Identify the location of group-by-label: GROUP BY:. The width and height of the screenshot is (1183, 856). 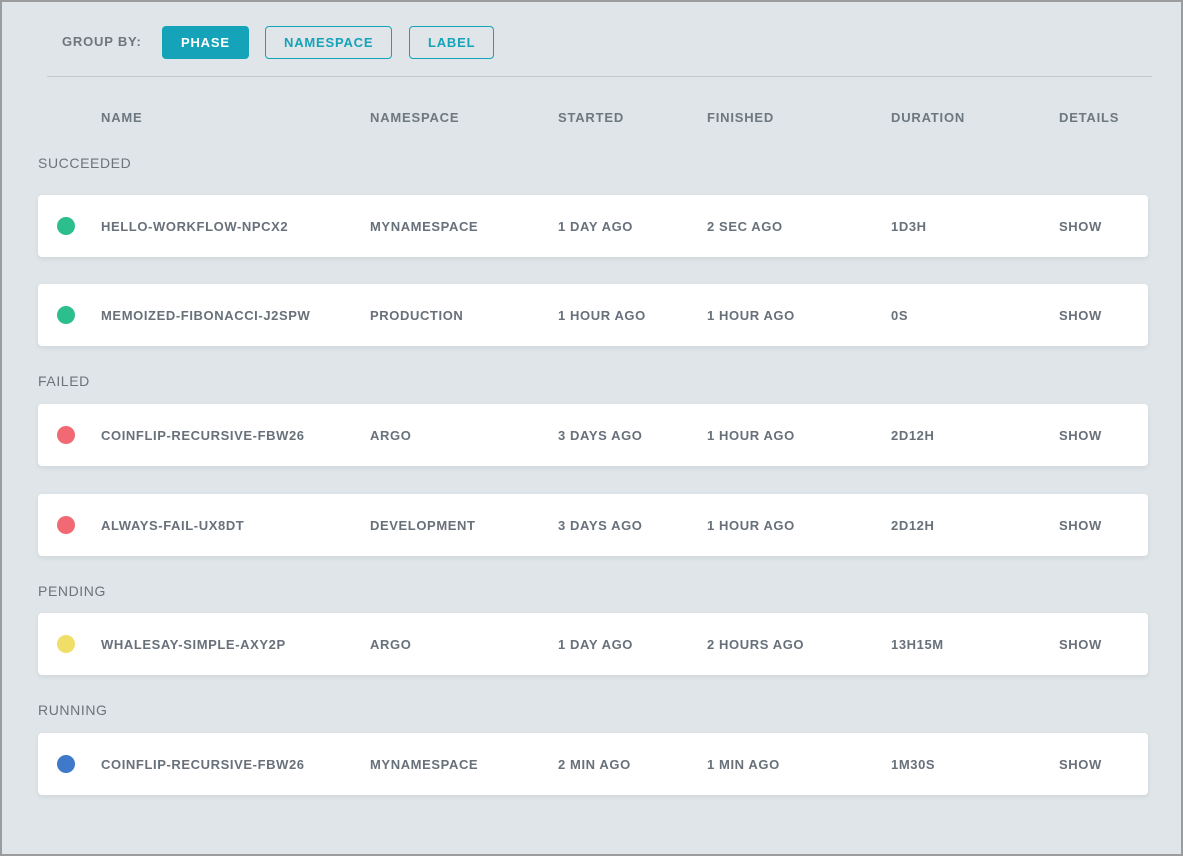
(102, 41).